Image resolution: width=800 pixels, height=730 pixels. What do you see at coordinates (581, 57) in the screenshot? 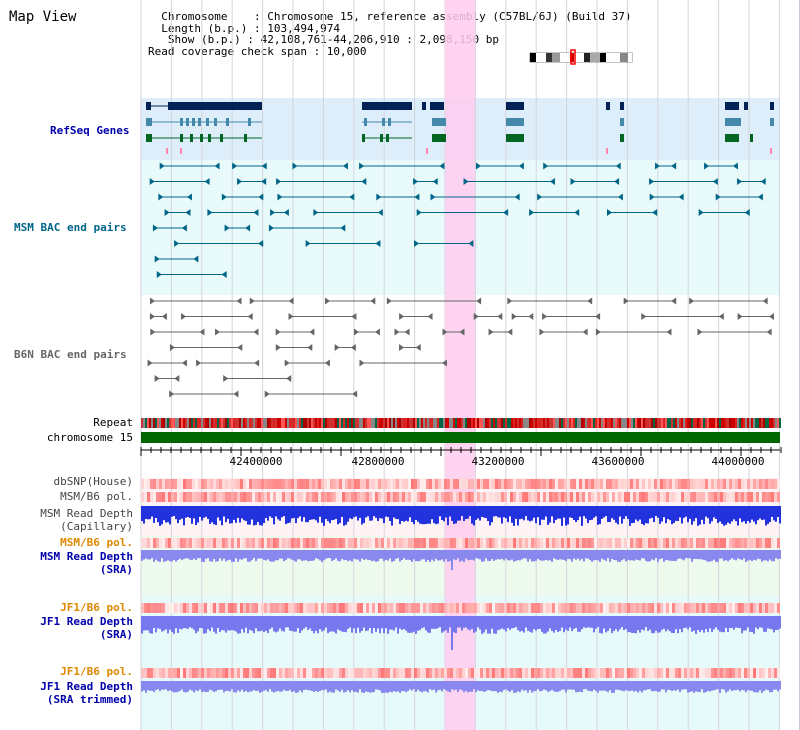
I see `chromosome-ideogram` at bounding box center [581, 57].